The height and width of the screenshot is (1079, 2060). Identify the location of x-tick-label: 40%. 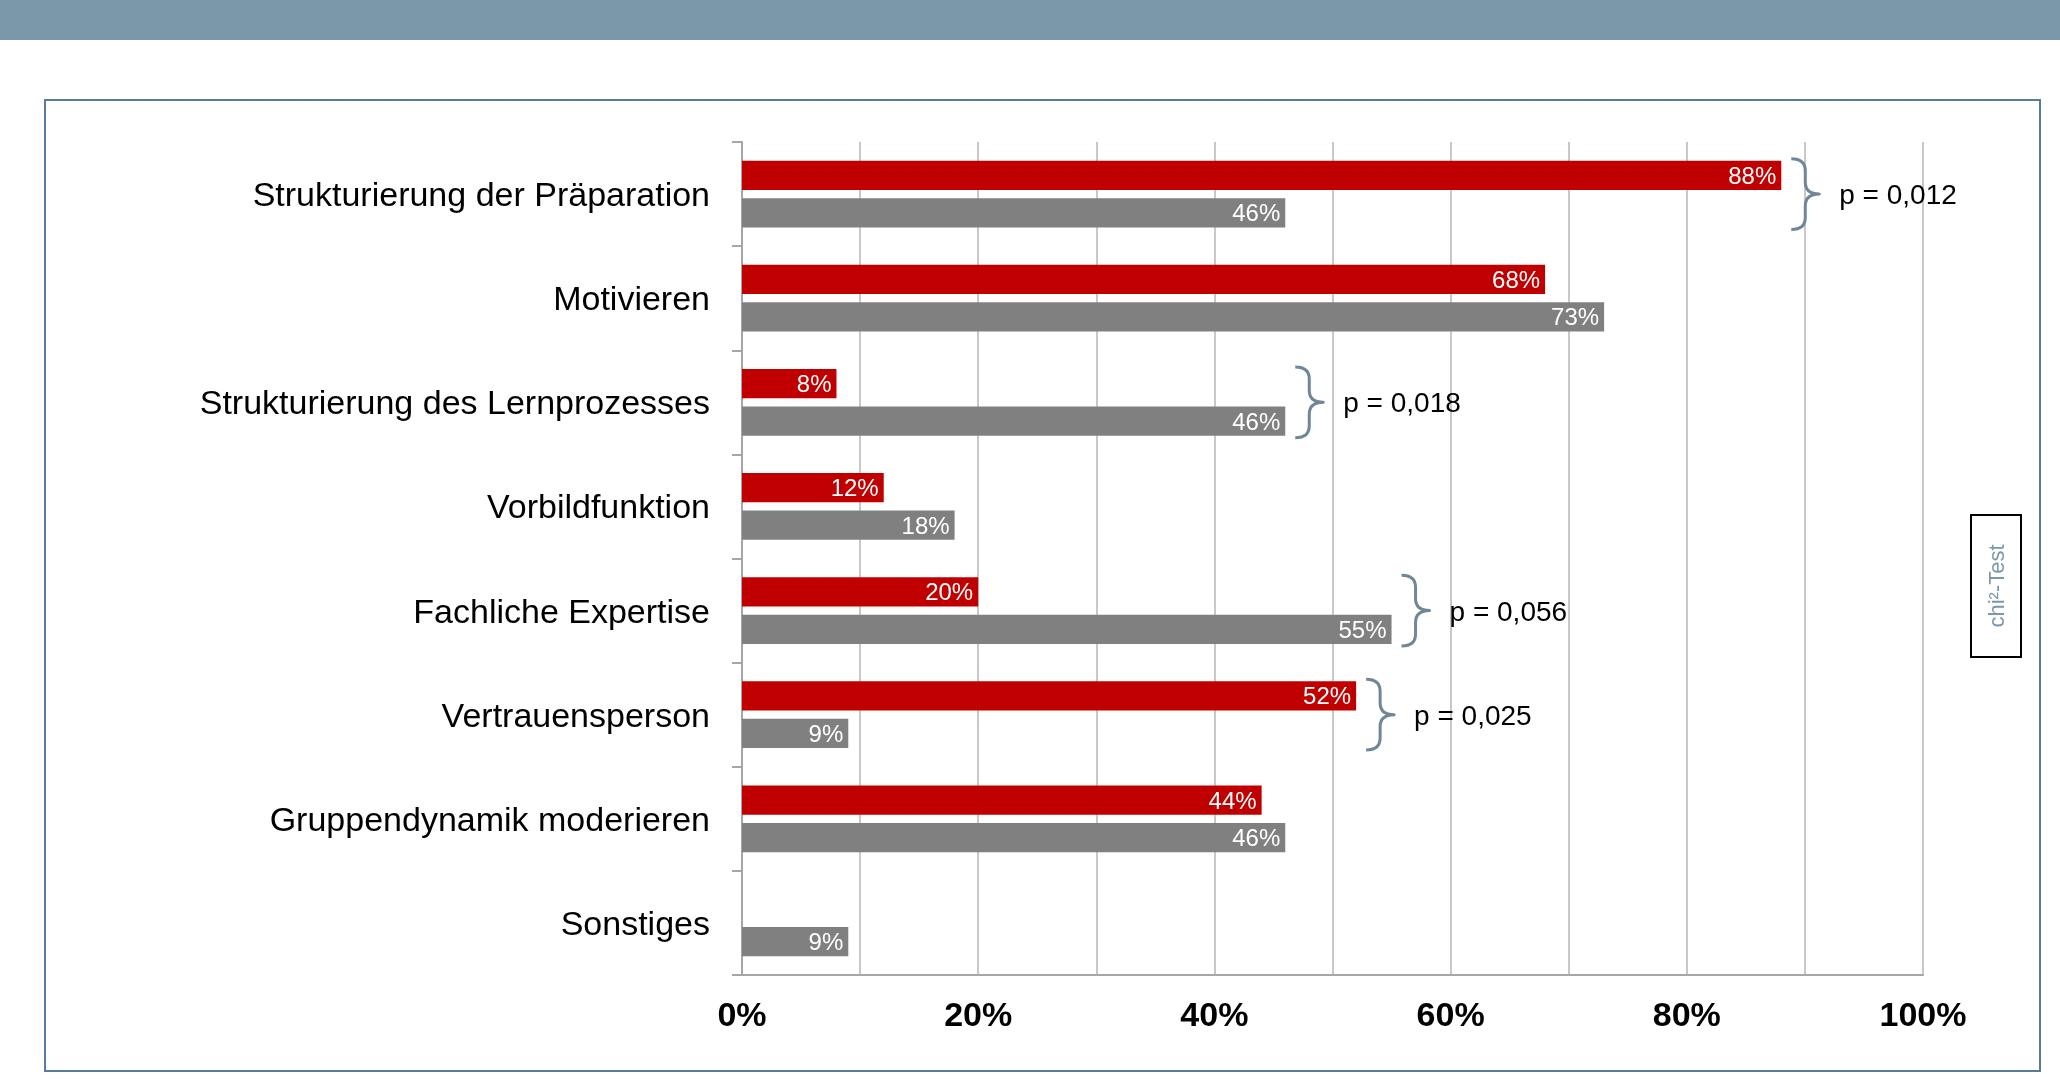
(1214, 1014).